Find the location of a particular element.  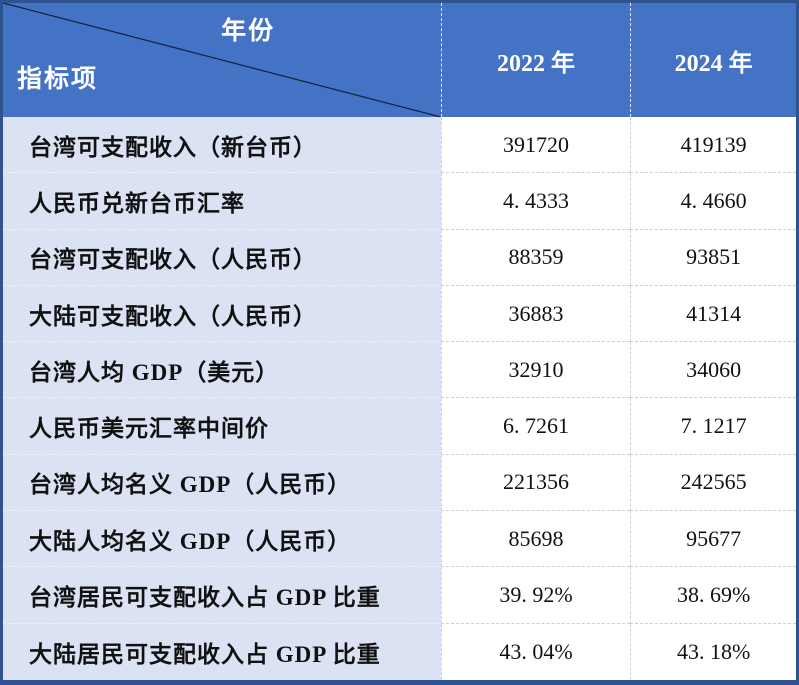

corner-header-cell: 年份 指标项 is located at coordinates (222, 60).